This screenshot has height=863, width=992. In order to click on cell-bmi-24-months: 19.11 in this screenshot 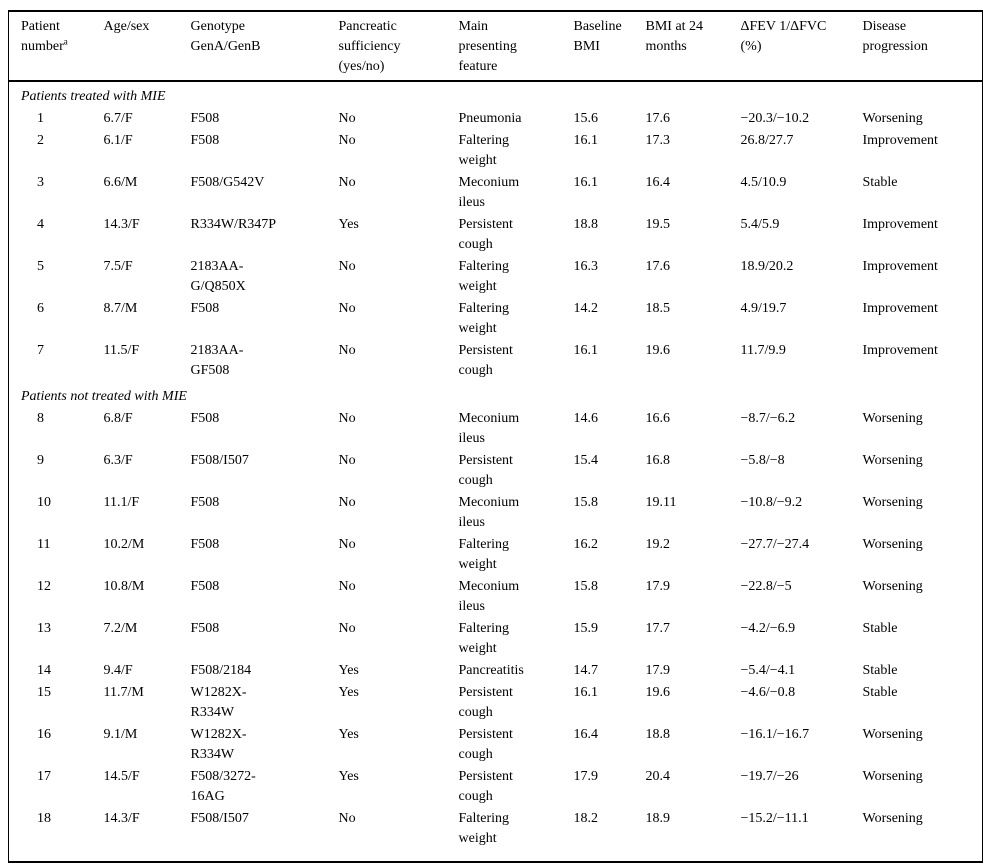, I will do `click(661, 502)`.